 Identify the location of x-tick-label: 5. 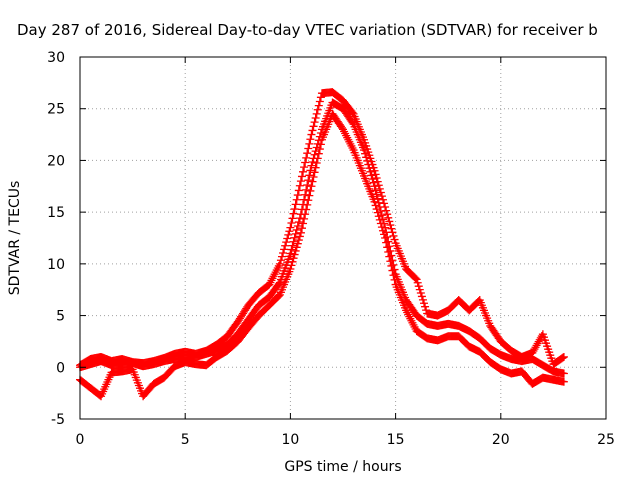
(185, 440).